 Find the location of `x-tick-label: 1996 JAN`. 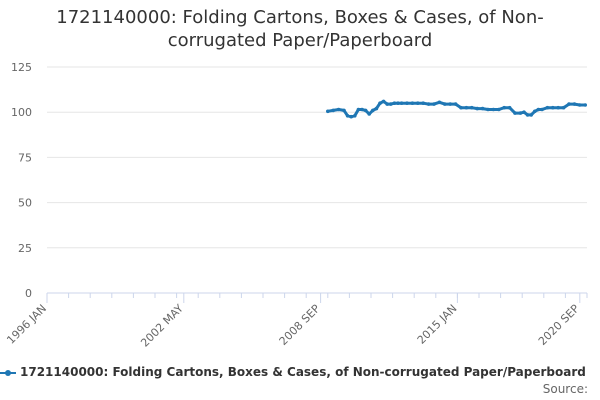

x-tick-label: 1996 JAN is located at coordinates (26, 324).